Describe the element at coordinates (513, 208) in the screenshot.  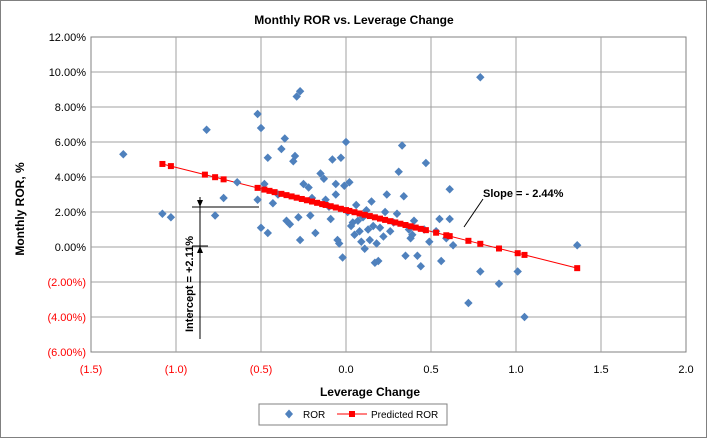
I see `slope-annotation: Slope = - 2.44%` at that location.